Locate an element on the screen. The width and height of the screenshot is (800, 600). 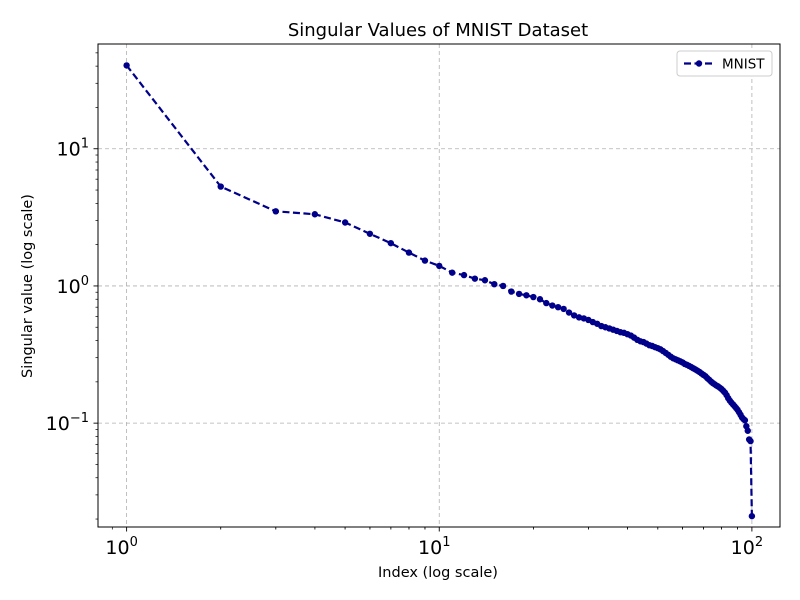
y-tick-label: 10⁻¹ is located at coordinates (67, 423).